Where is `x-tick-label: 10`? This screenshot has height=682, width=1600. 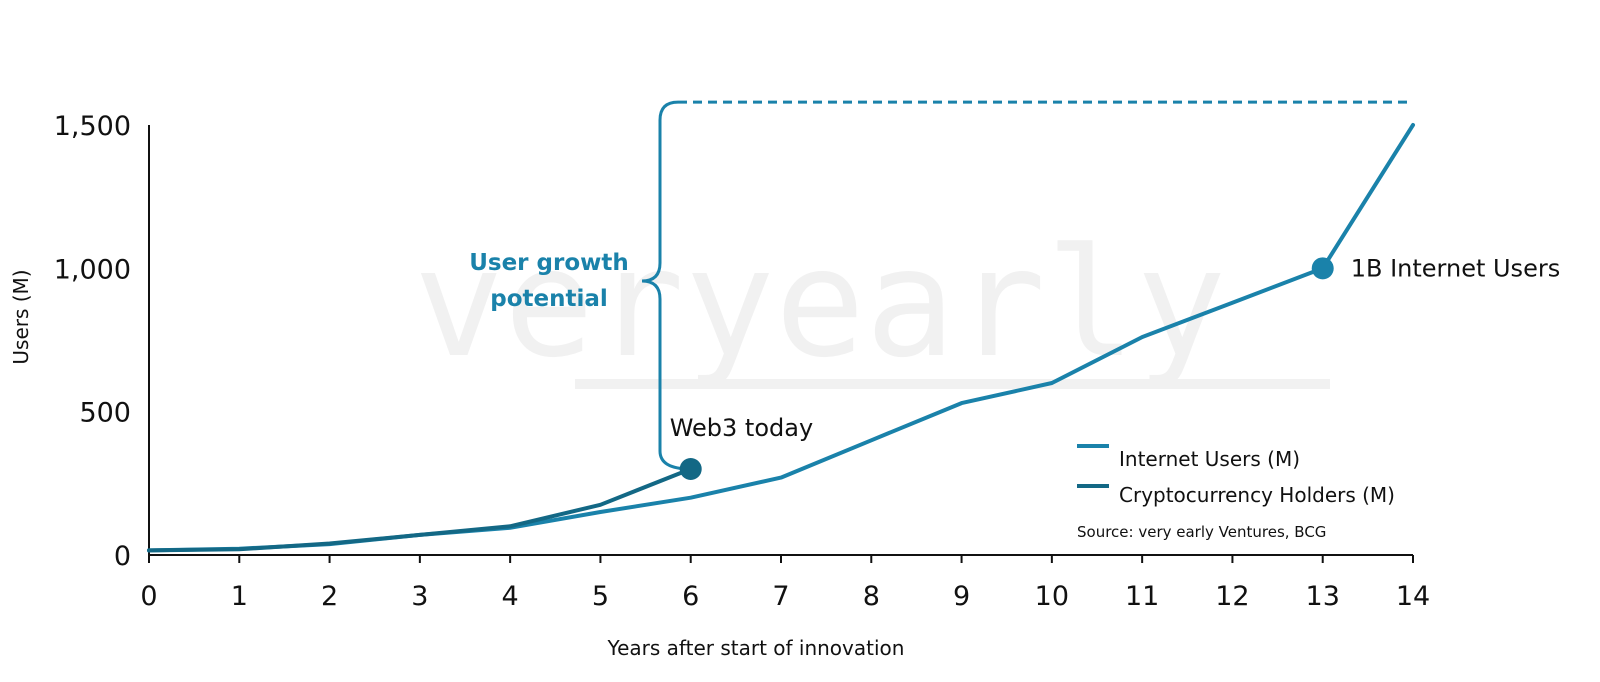
x-tick-label: 10 is located at coordinates (1052, 596).